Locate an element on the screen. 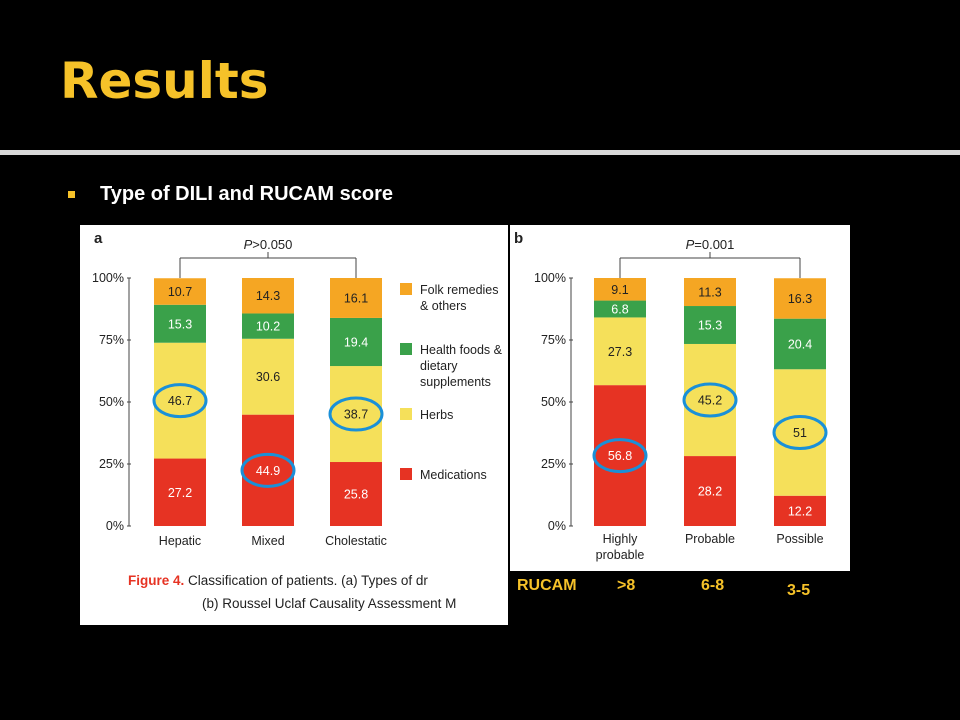  data-label: 27.3 is located at coordinates (620, 352).